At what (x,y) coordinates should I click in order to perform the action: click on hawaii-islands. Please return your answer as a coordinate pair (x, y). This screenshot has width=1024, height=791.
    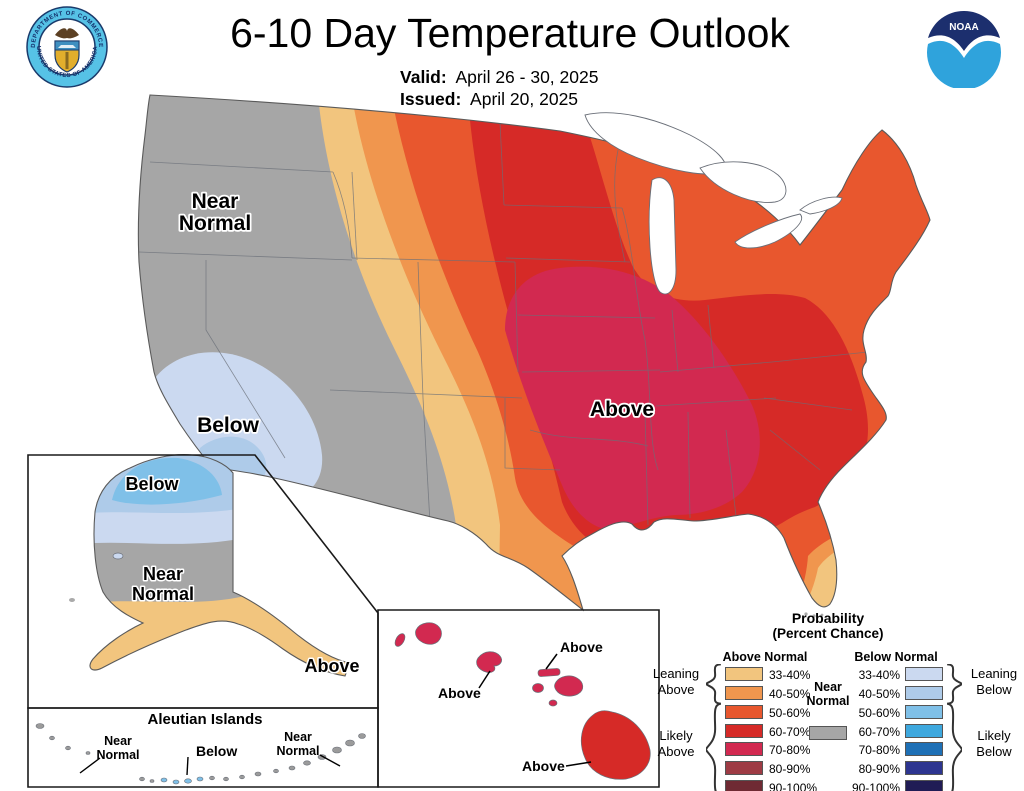
    Looking at the image, I should click on (522, 701).